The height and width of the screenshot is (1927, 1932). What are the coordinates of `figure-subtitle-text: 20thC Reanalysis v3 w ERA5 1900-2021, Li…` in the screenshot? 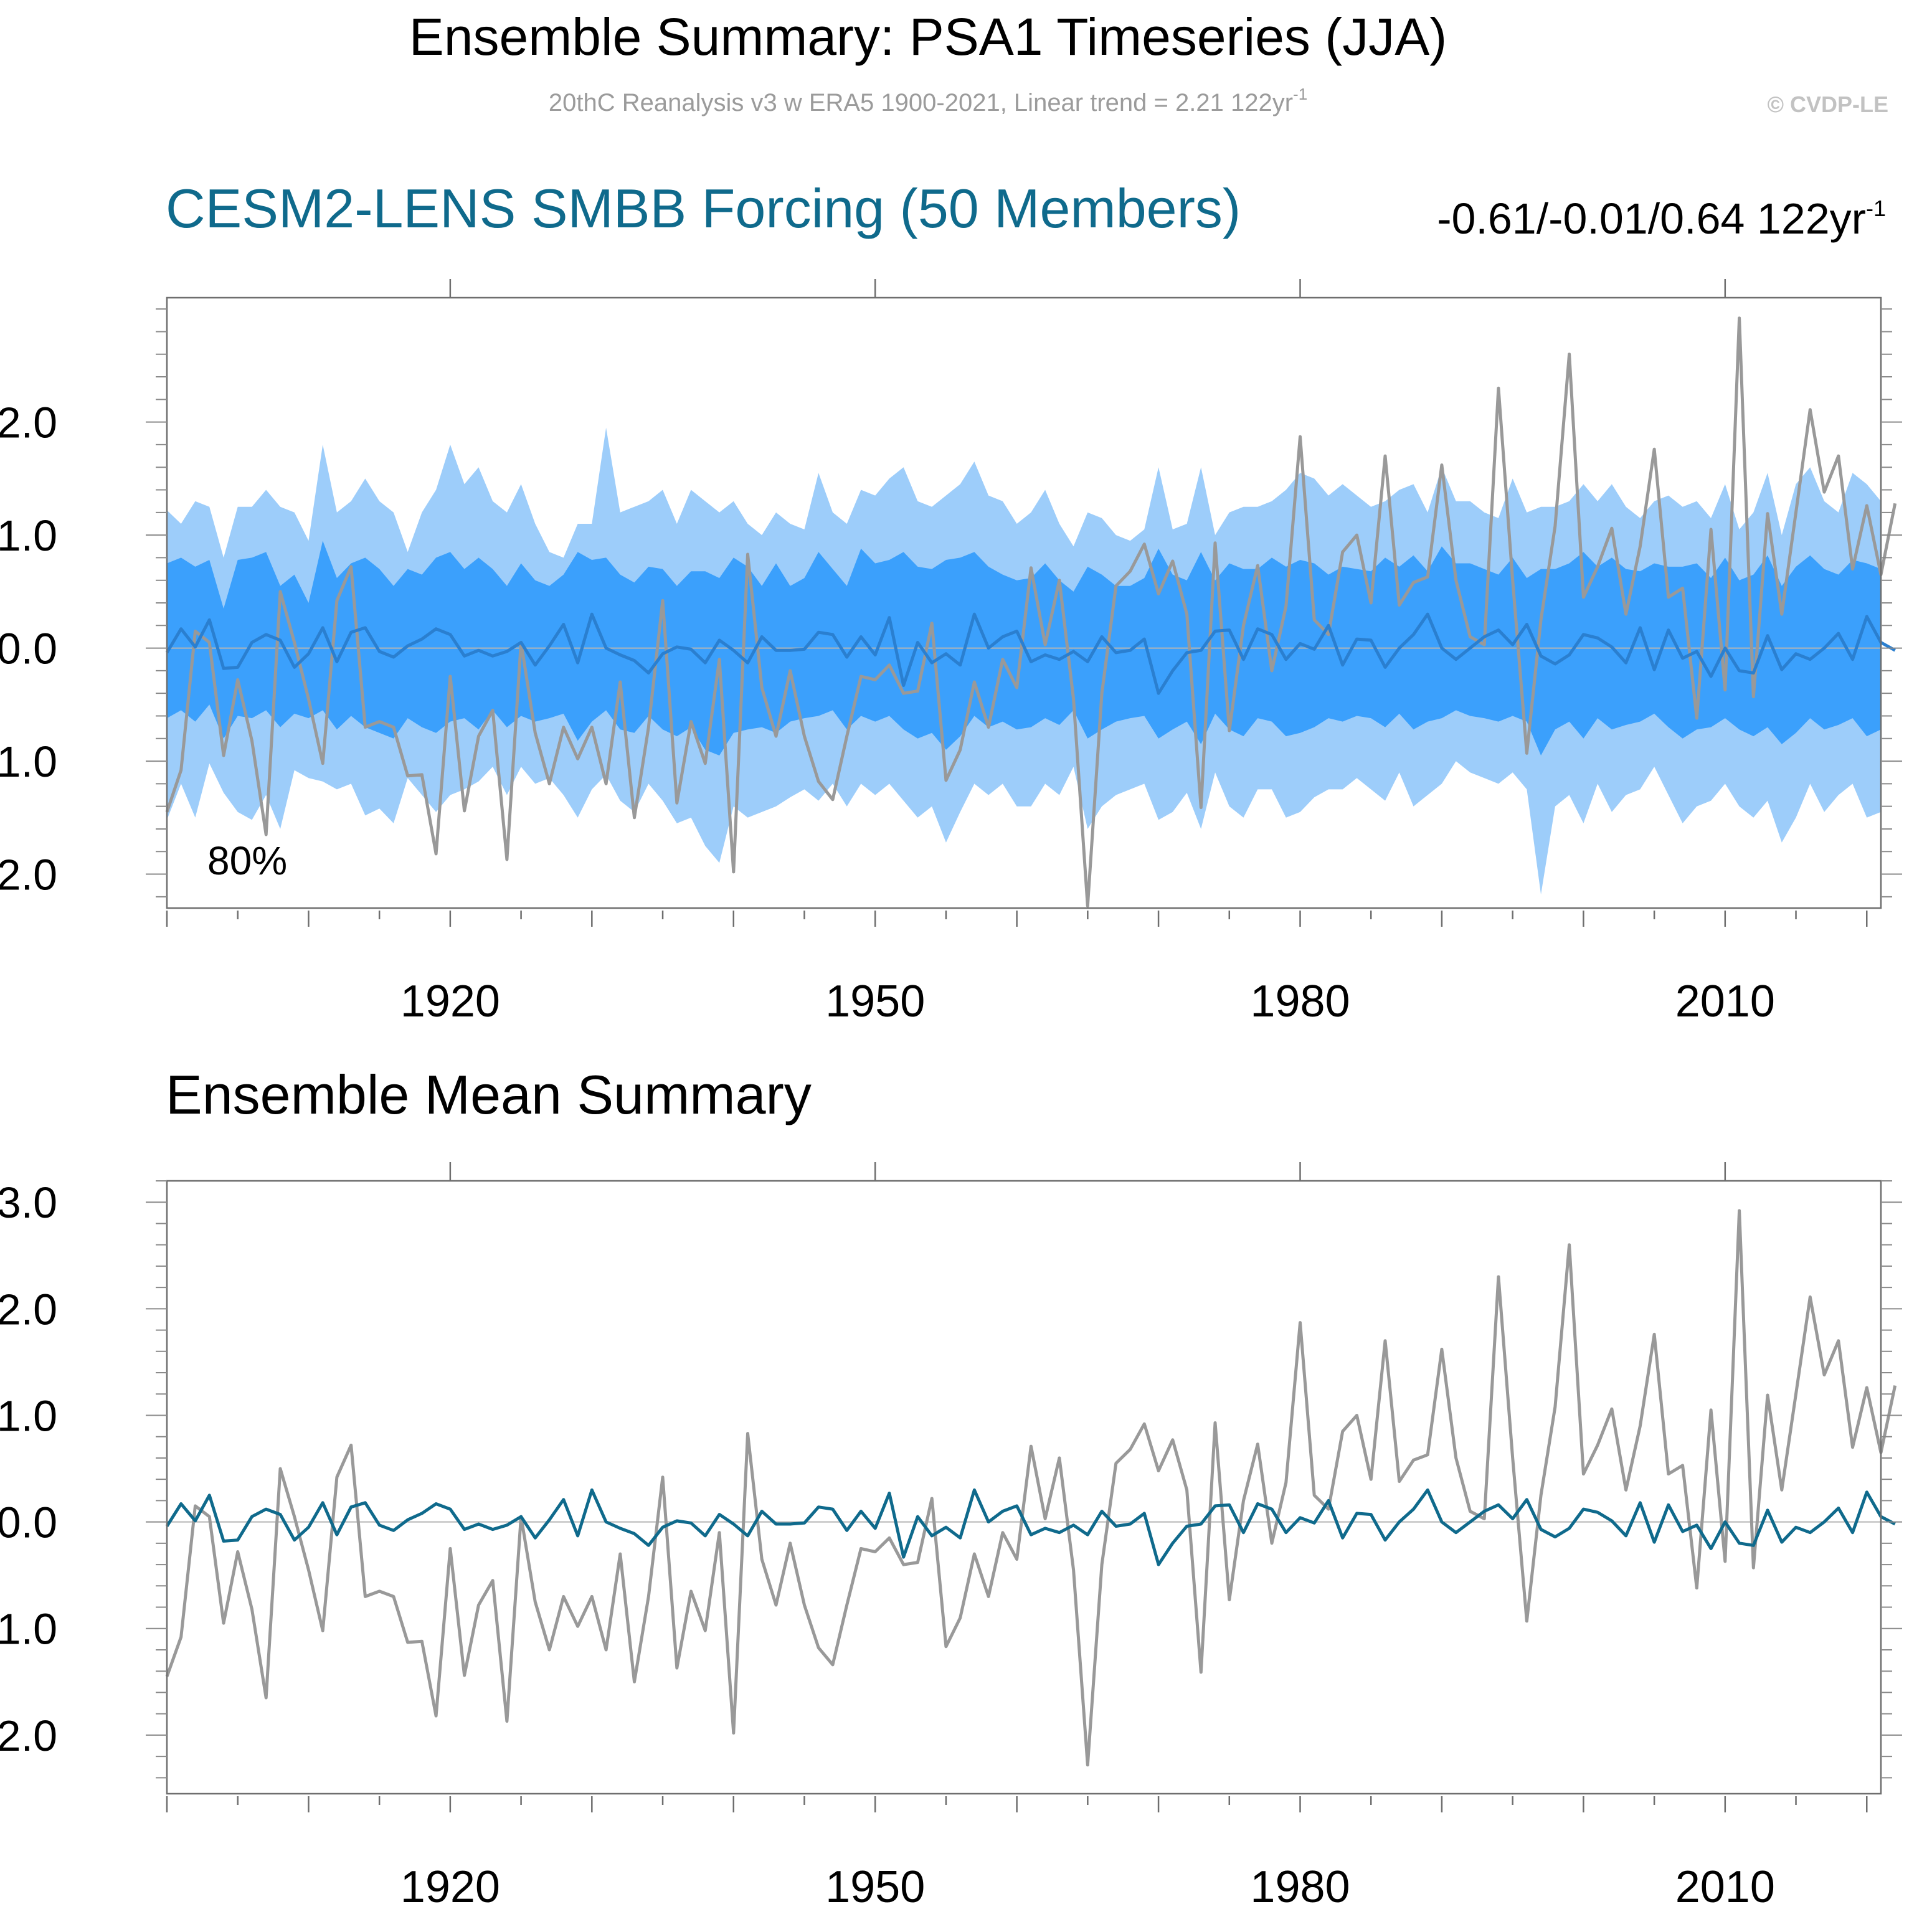 It's located at (921, 102).